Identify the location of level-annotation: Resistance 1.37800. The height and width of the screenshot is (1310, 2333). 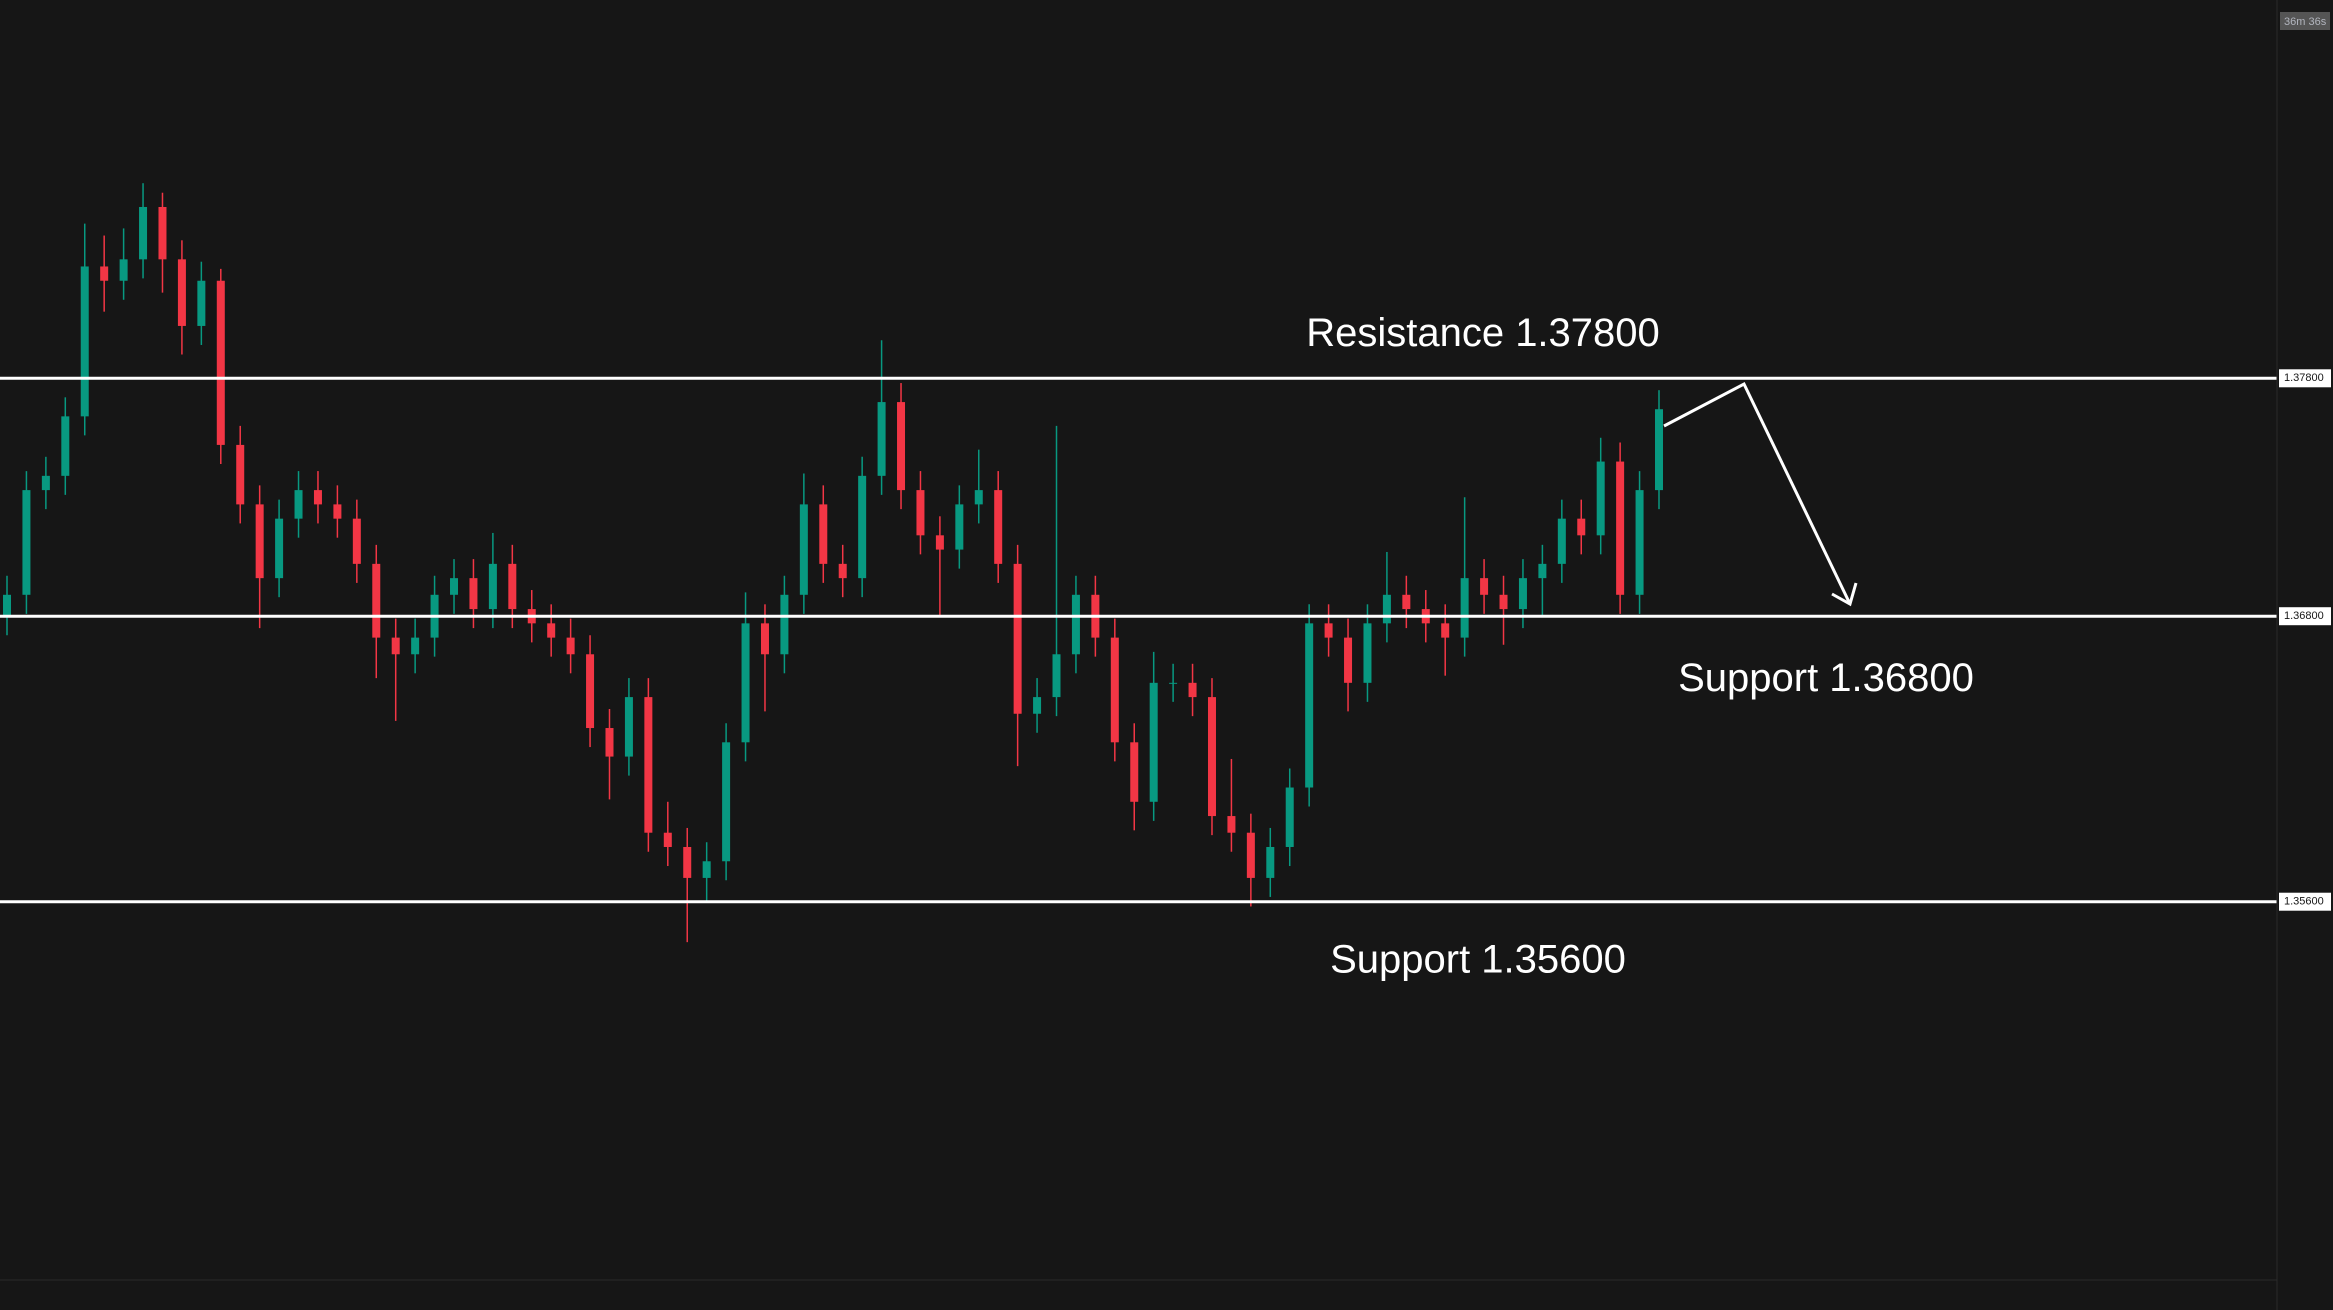
(1483, 333).